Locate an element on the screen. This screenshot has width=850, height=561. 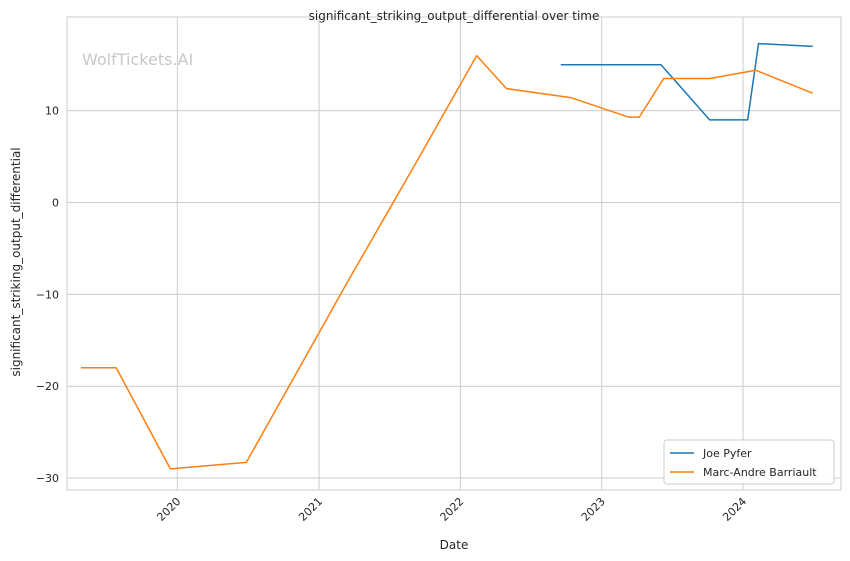
y-axis-label: significant_striking_output_differential is located at coordinates (16, 261).